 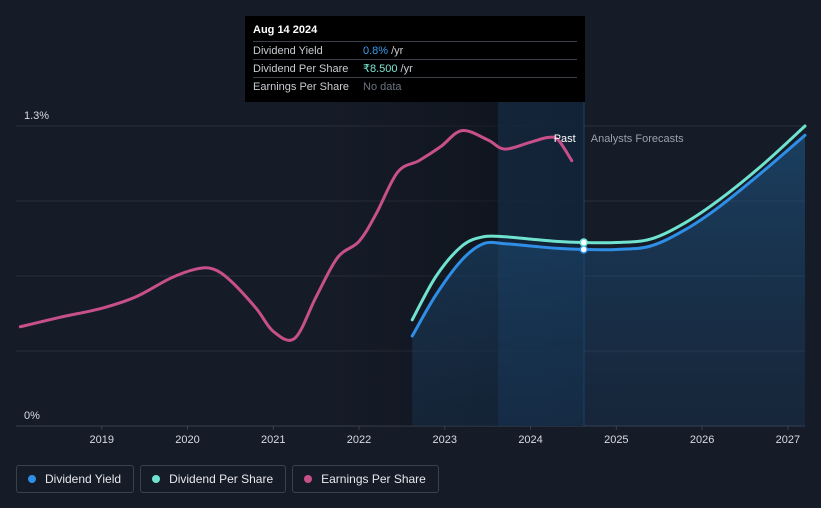 I want to click on tooltip-value: No data, so click(x=382, y=86).